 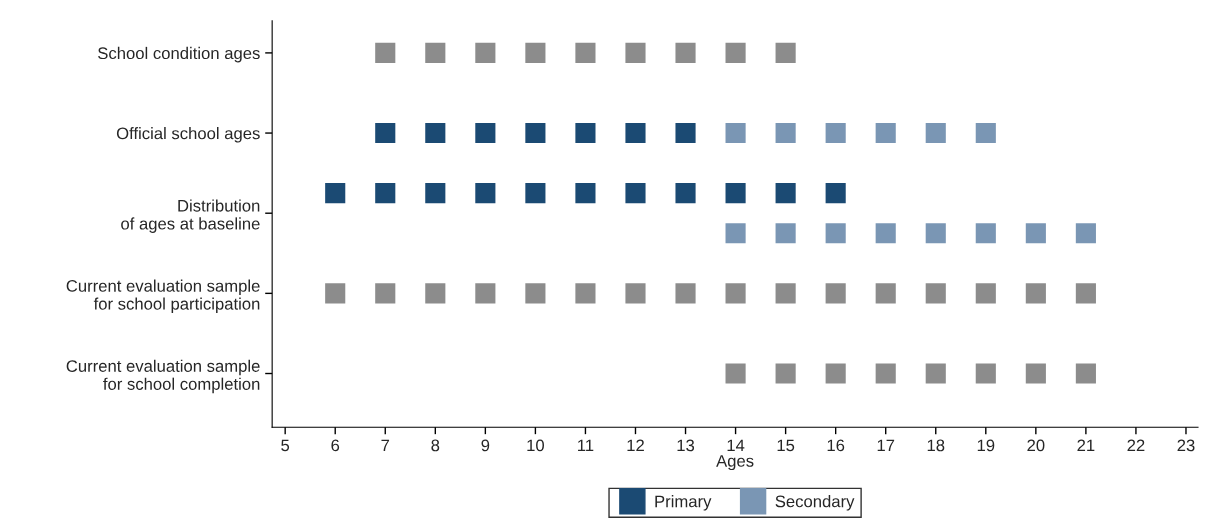 What do you see at coordinates (335, 445) in the screenshot?
I see `x-tick-label: 6` at bounding box center [335, 445].